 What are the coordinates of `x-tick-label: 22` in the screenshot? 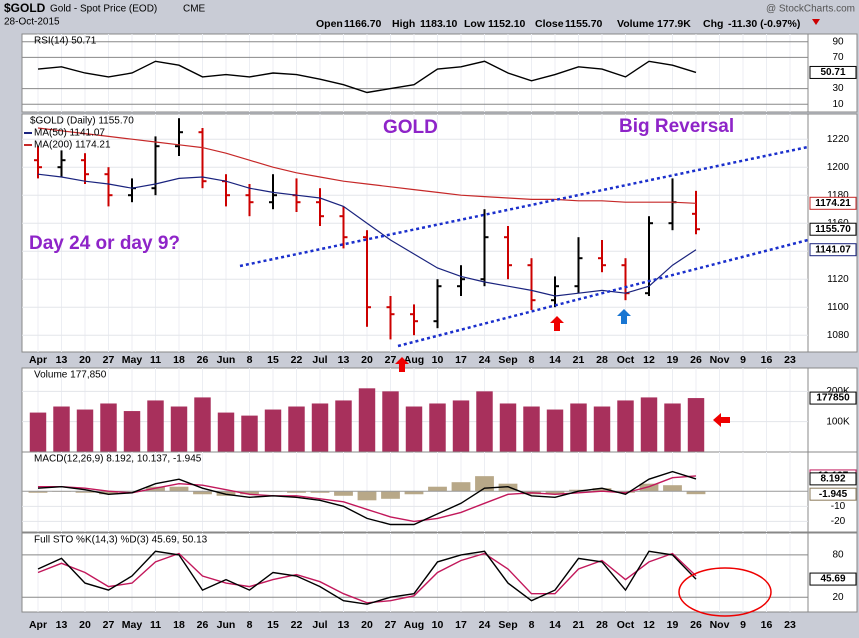 It's located at (297, 360).